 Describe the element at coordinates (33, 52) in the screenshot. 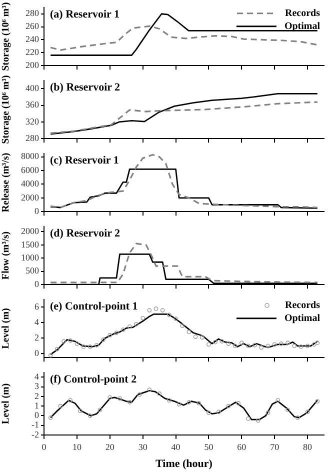

I see `y-tick-label: 220` at that location.